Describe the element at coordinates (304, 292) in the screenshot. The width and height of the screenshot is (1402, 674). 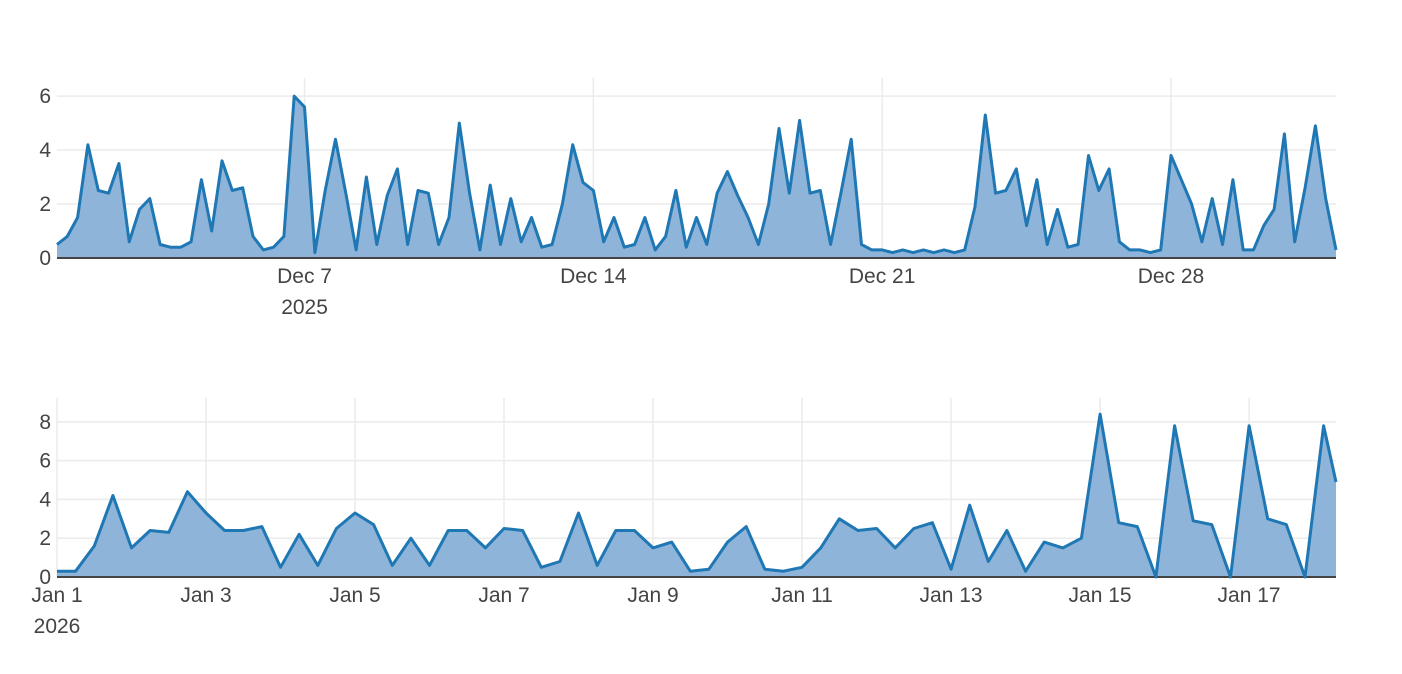
I see `x-tick-label: Dec 7 2025` at that location.